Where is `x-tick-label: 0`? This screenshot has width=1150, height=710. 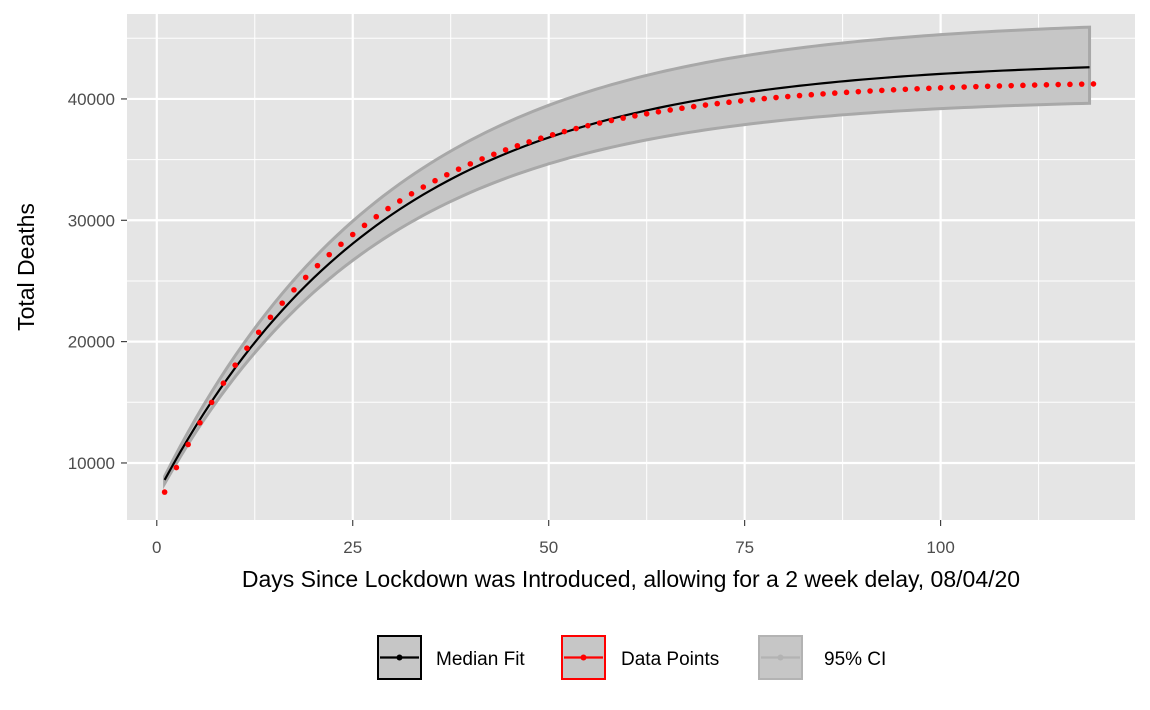
x-tick-label: 0 is located at coordinates (156, 547).